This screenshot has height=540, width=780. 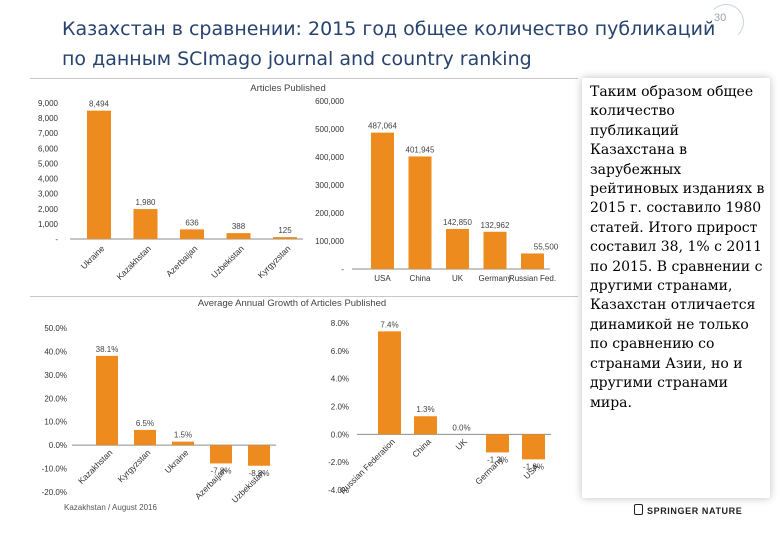 What do you see at coordinates (695, 511) in the screenshot?
I see `publisher-name: SPRINGER NATURE` at bounding box center [695, 511].